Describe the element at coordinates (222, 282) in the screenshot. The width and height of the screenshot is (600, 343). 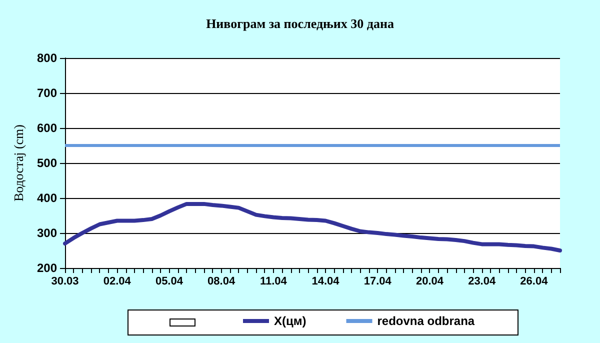
I see `x-tick-label: 08.04` at that location.